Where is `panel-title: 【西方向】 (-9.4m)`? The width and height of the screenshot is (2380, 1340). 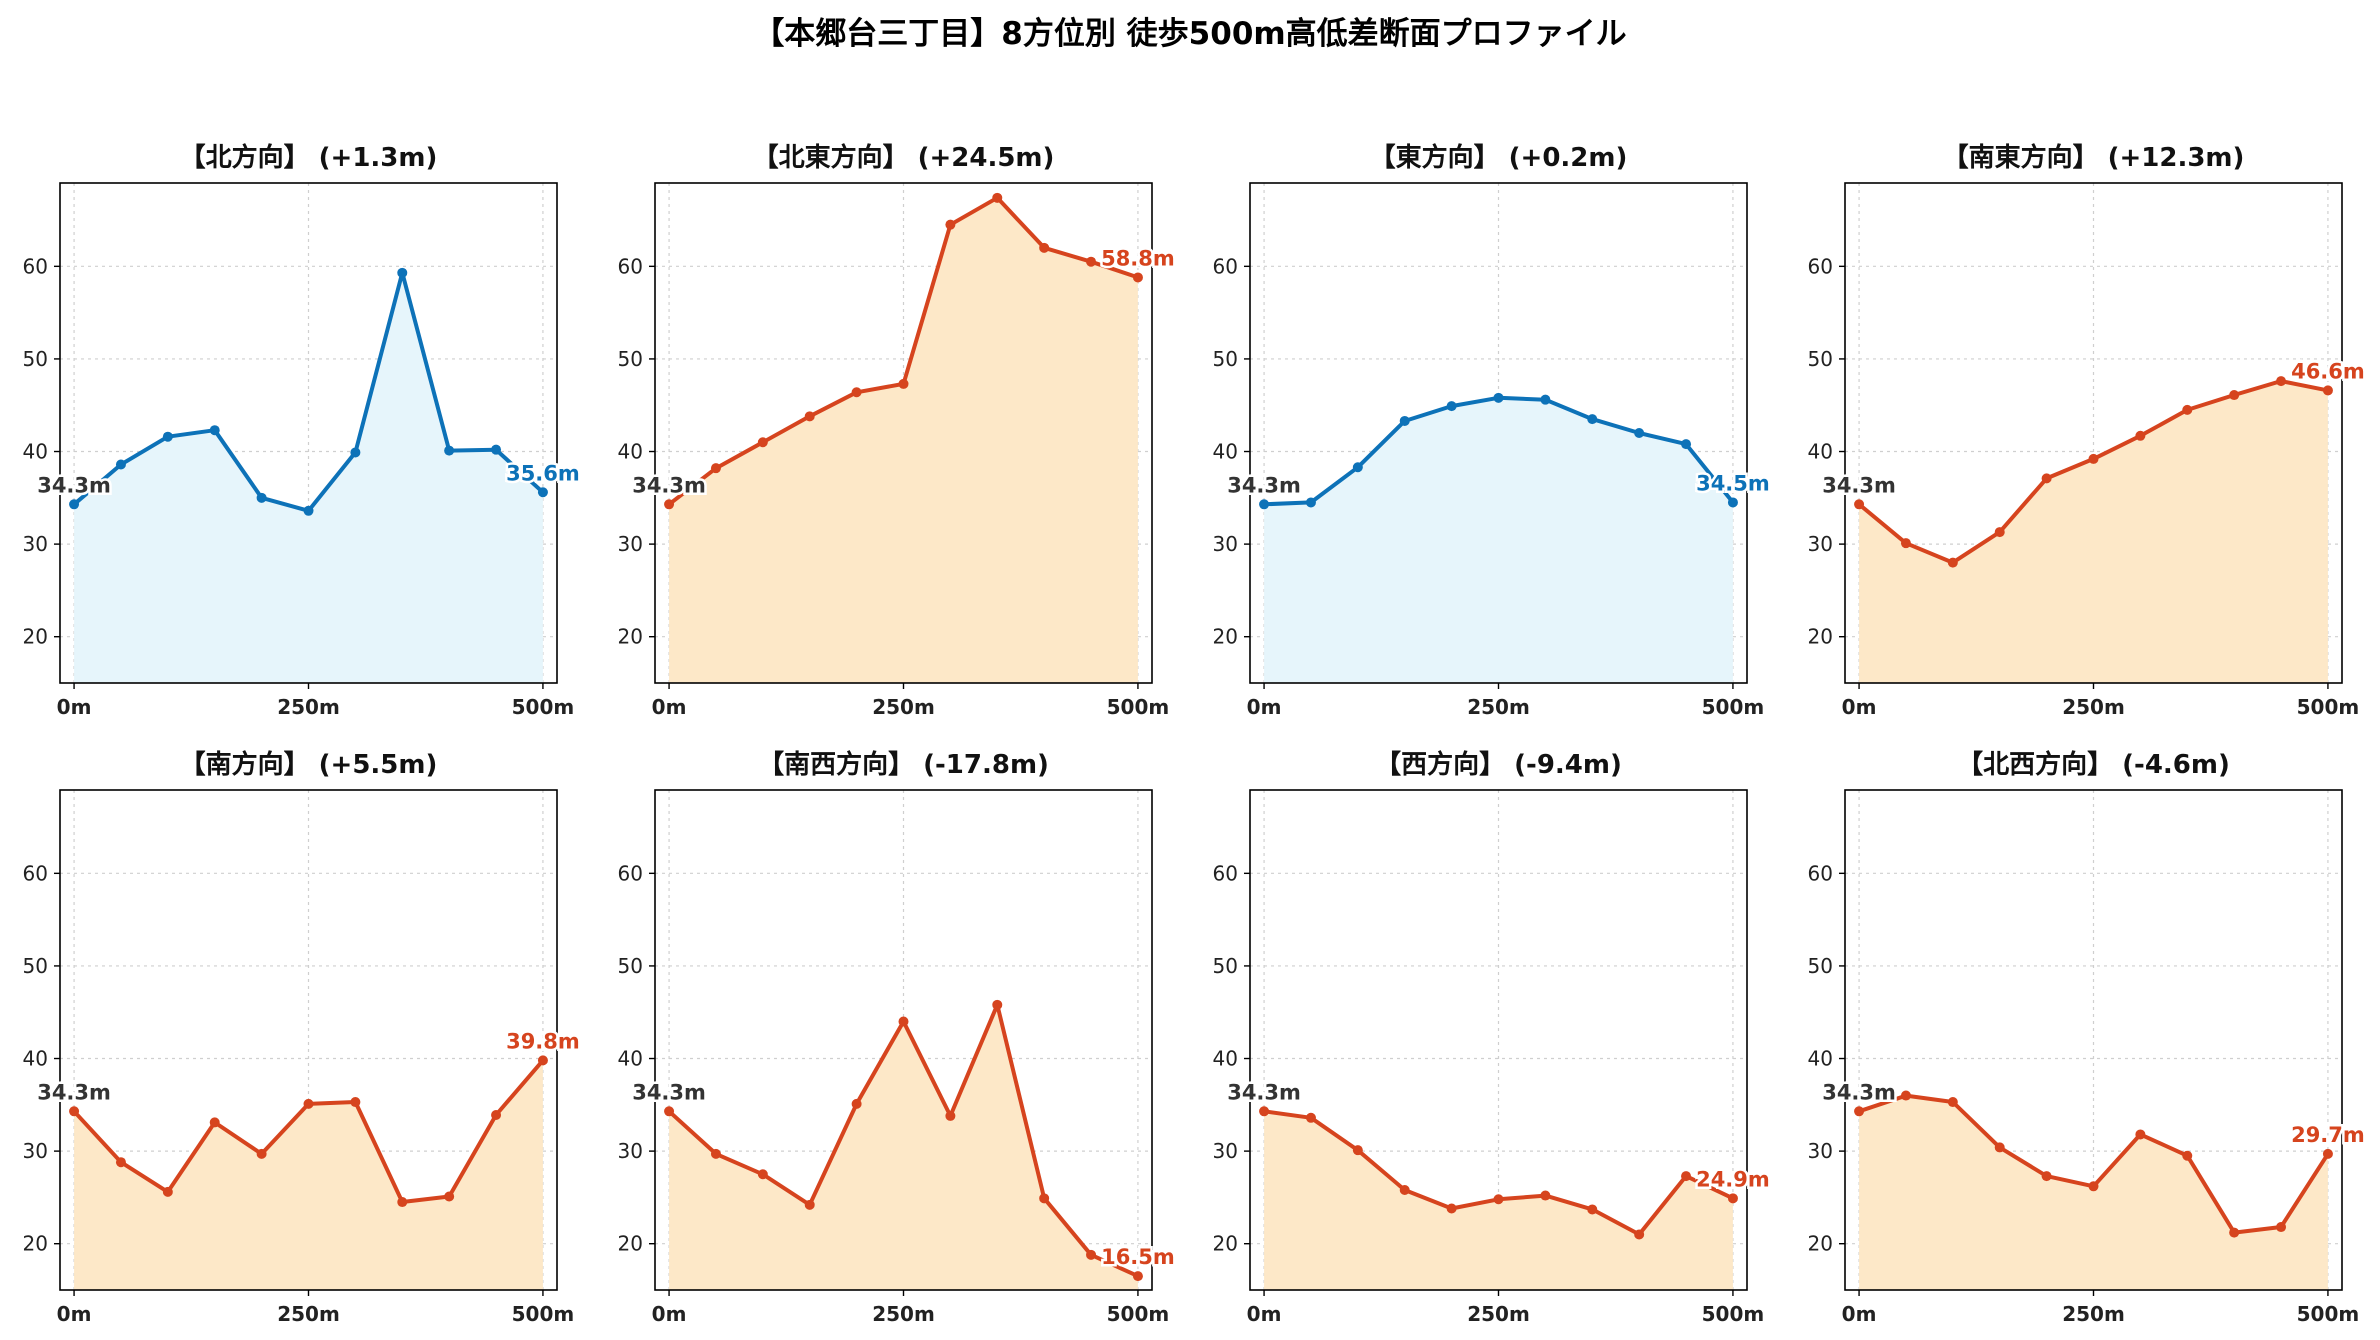 panel-title: 【西方向】 (-9.4m) is located at coordinates (1498, 764).